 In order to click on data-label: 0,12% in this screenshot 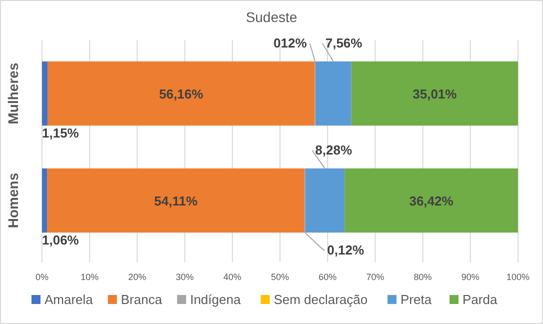, I will do `click(345, 250)`.